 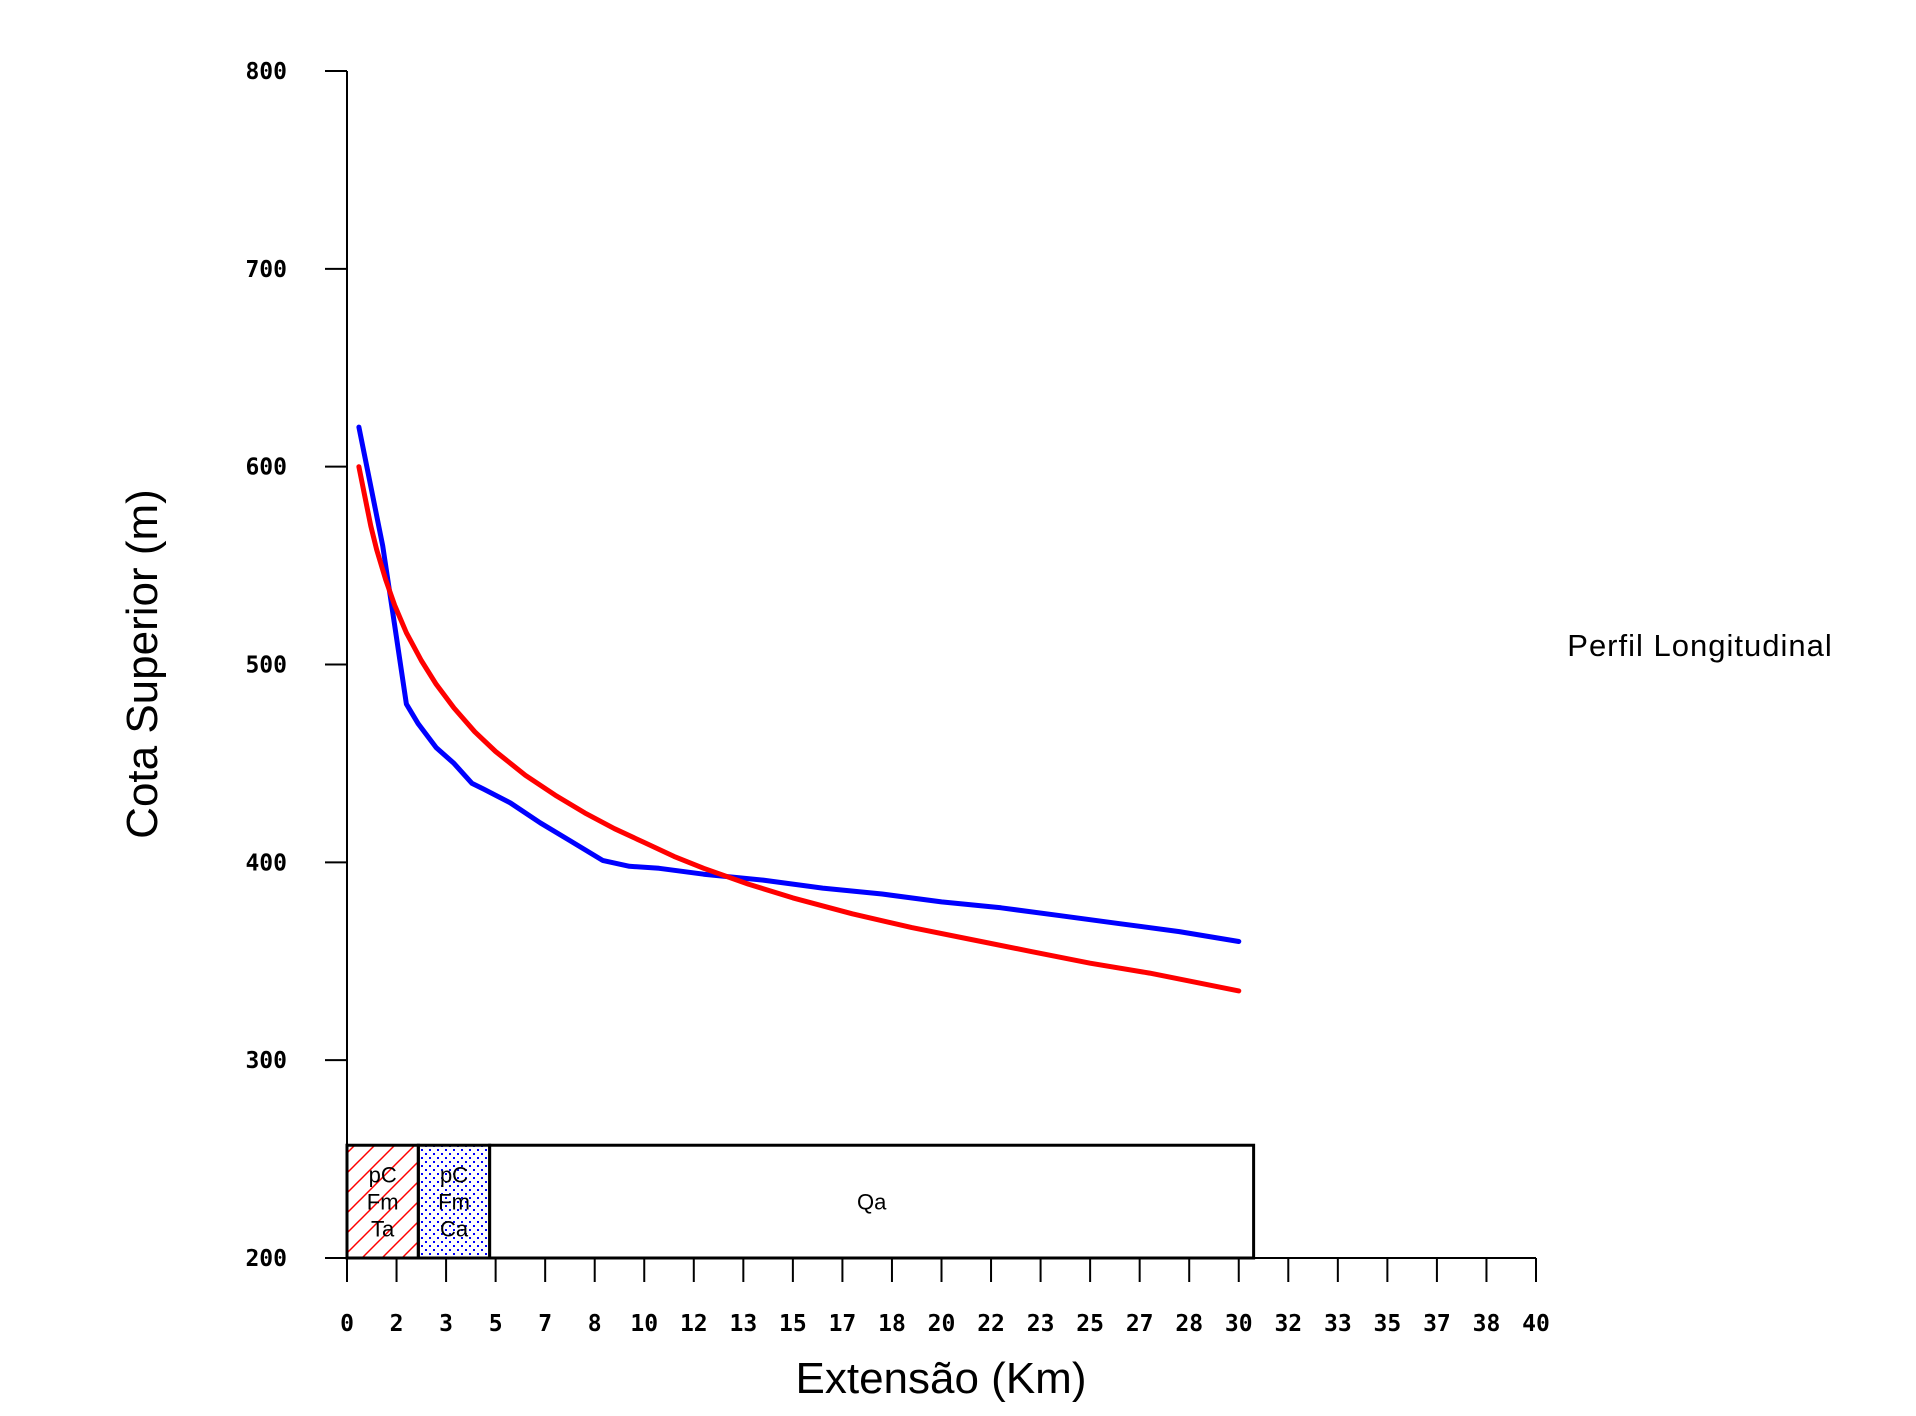 What do you see at coordinates (941, 1378) in the screenshot?
I see `x-axis-title: Extensão (Km)` at bounding box center [941, 1378].